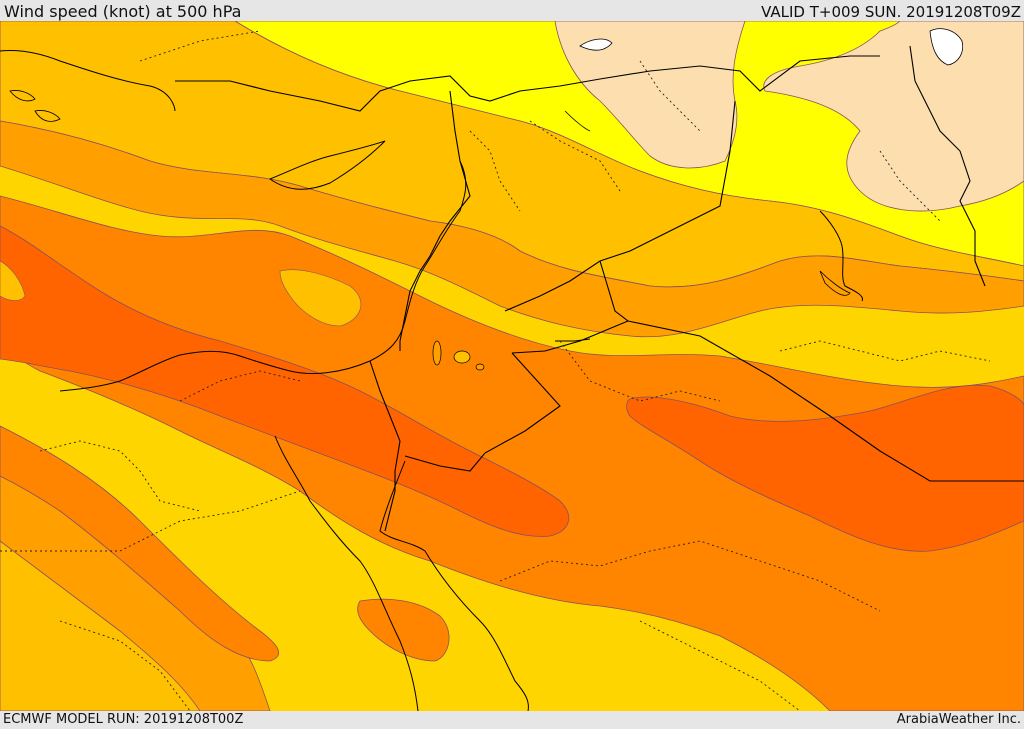 Image resolution: width=1024 pixels, height=729 pixels. I want to click on wind-band-red-orange-east, so click(825, 468).